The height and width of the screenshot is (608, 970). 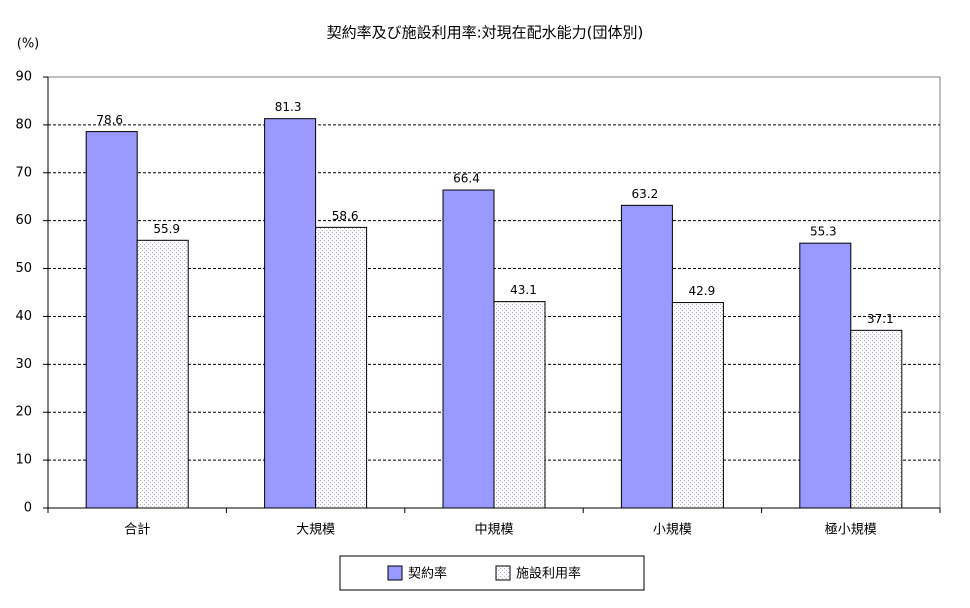 I want to click on y-tick-label: 80, so click(x=23, y=124).